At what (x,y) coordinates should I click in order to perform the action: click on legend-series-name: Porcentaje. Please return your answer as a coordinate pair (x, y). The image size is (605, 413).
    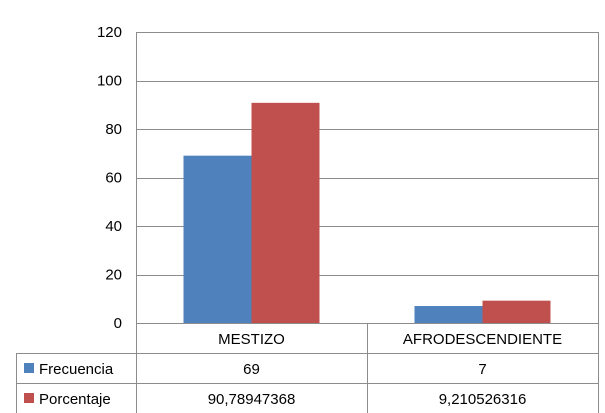
    Looking at the image, I should click on (75, 399).